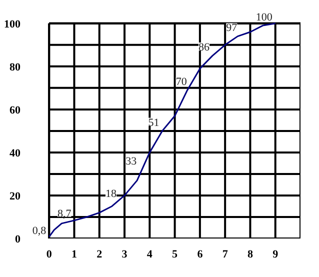  Describe the element at coordinates (154, 122) in the screenshot. I see `annotation: 51` at that location.